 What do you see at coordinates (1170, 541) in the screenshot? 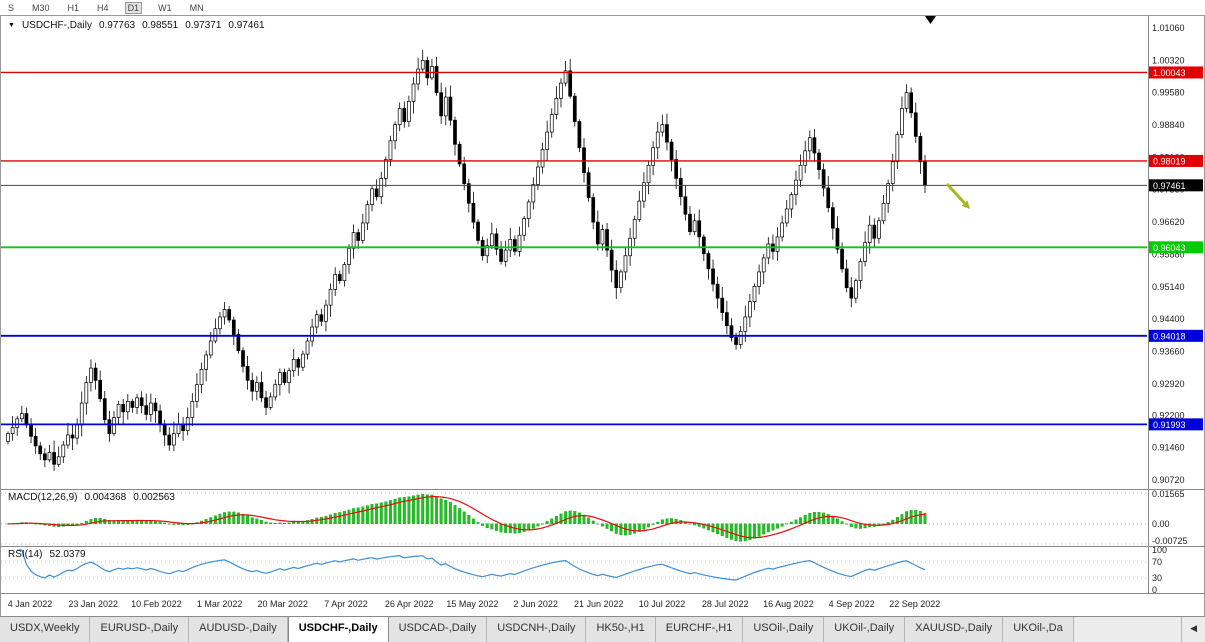
I see `svg-text: -0.00725` at bounding box center [1170, 541].